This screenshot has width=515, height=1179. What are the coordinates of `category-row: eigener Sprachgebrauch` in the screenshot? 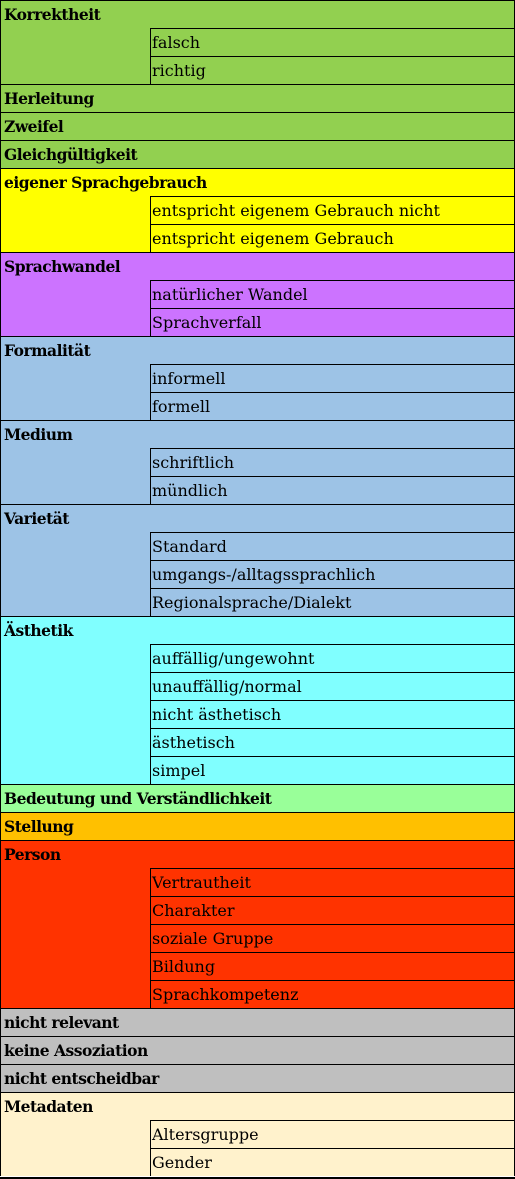 It's located at (257, 182).